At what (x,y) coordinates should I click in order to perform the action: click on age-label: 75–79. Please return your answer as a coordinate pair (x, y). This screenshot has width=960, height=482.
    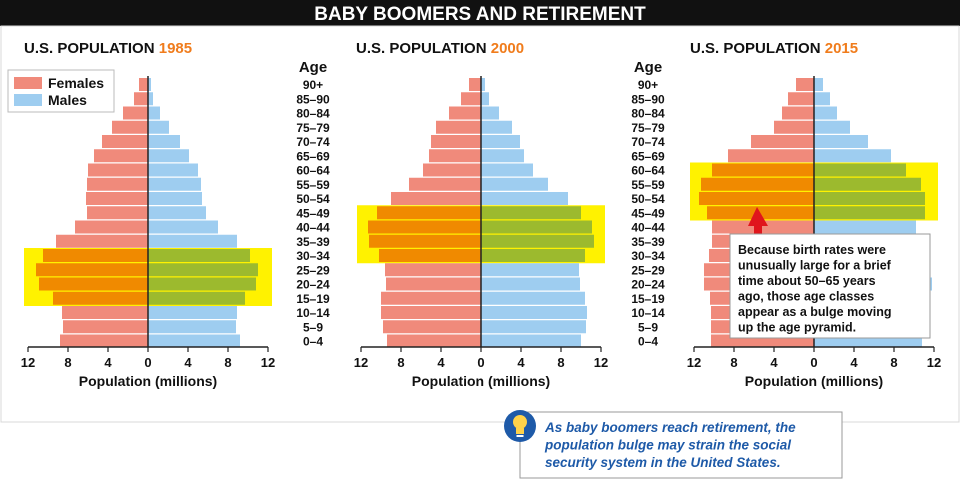
    Looking at the image, I should click on (648, 128).